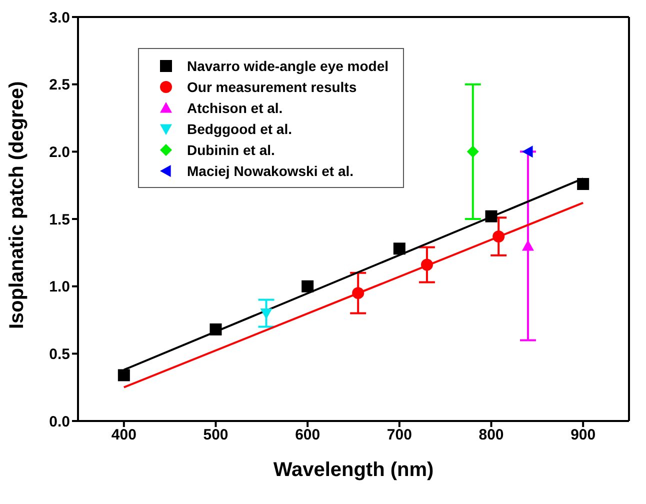 Image resolution: width=646 pixels, height=504 pixels. Describe the element at coordinates (231, 150) in the screenshot. I see `legend-label: Dubinin et al.` at that location.